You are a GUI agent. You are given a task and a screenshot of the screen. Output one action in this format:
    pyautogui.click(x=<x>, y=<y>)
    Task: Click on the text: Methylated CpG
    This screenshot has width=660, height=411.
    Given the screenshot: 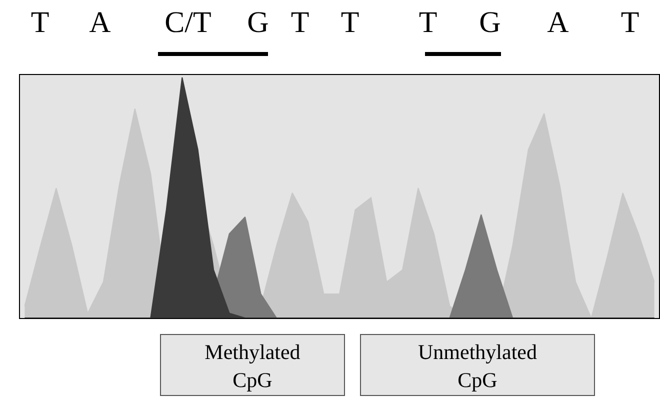 What is the action you would take?
    pyautogui.click(x=252, y=365)
    